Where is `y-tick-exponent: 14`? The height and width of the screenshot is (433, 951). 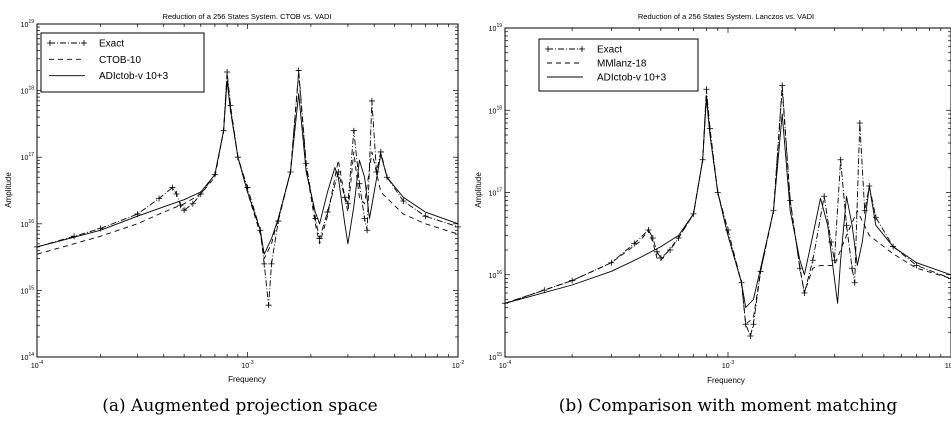 y-tick-exponent: 14 is located at coordinates (31, 355).